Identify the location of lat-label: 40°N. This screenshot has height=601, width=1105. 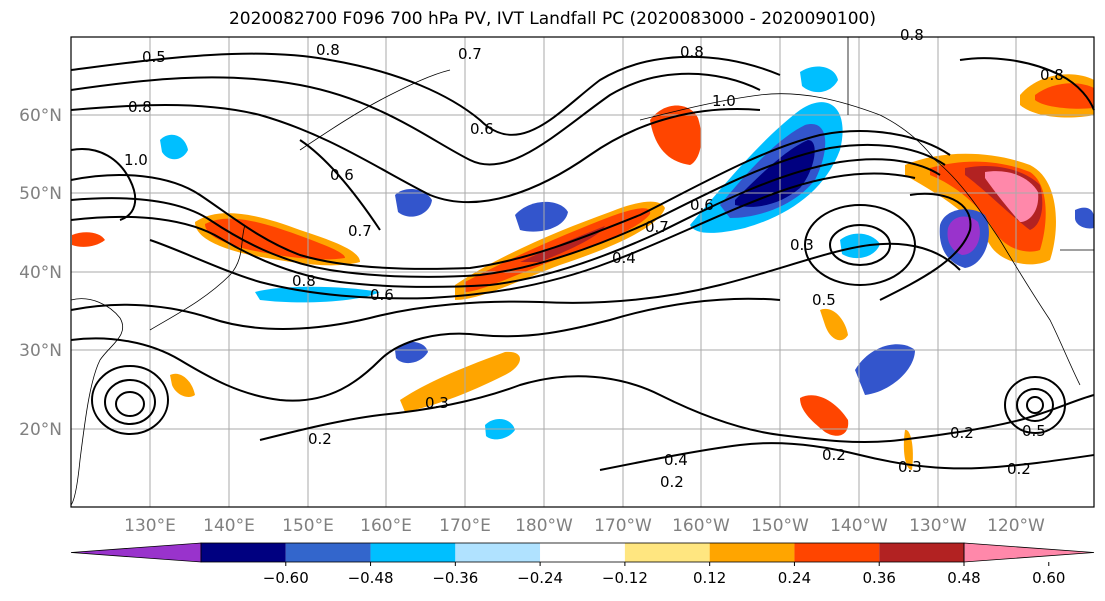
(40, 273).